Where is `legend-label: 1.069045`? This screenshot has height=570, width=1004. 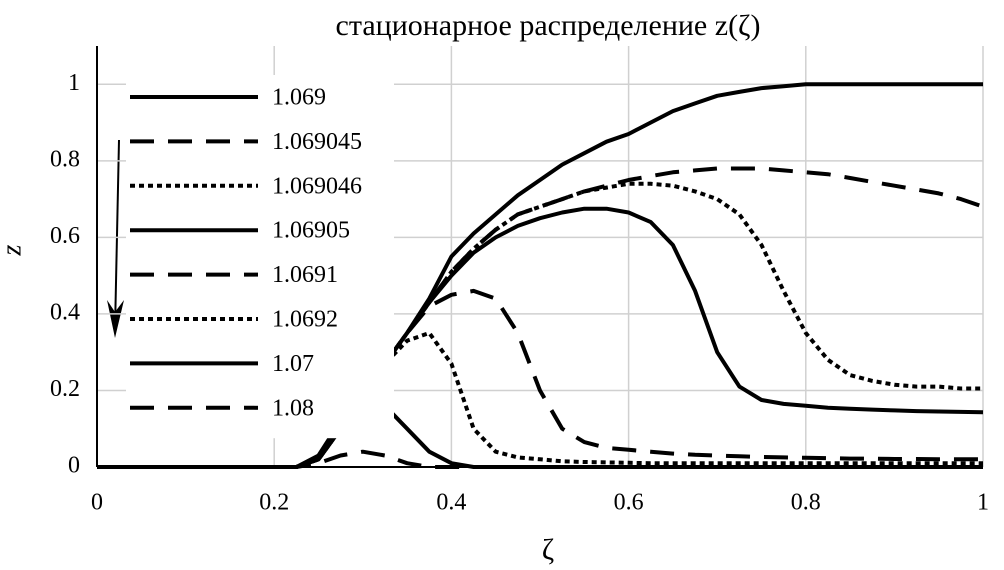 legend-label: 1.069045 is located at coordinates (317, 142).